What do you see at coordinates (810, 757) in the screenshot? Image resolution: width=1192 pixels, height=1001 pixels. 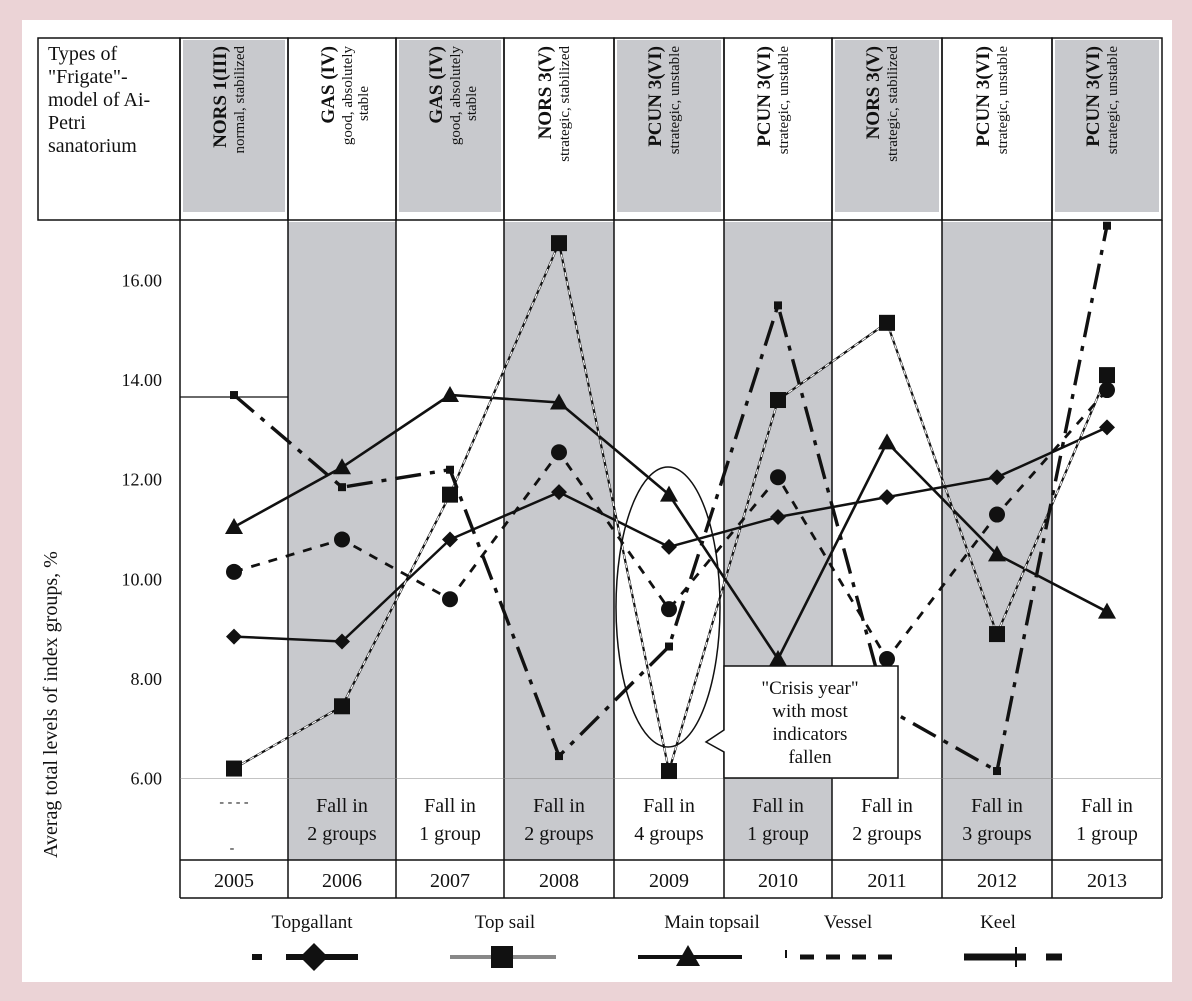 I see `crisis-callout-text: fallen` at bounding box center [810, 757].